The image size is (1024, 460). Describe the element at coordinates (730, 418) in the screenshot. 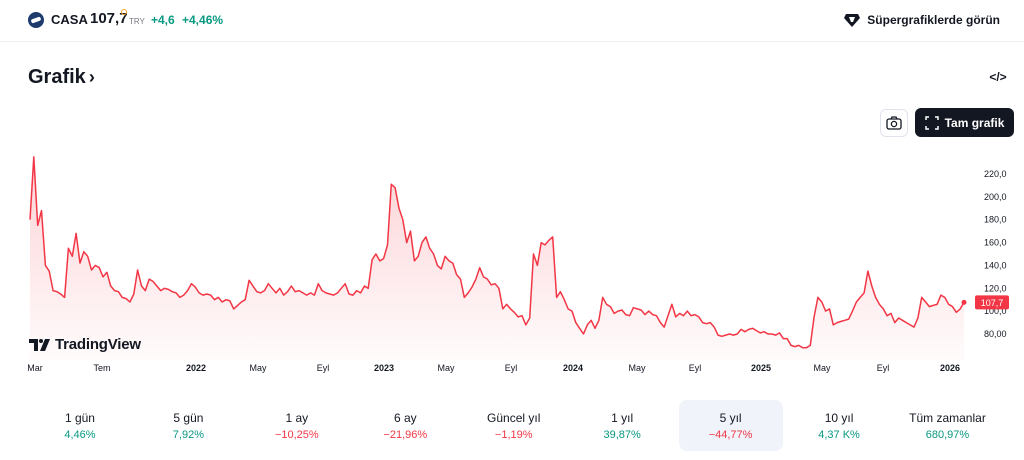

I see `period-label: 5 yıl` at that location.